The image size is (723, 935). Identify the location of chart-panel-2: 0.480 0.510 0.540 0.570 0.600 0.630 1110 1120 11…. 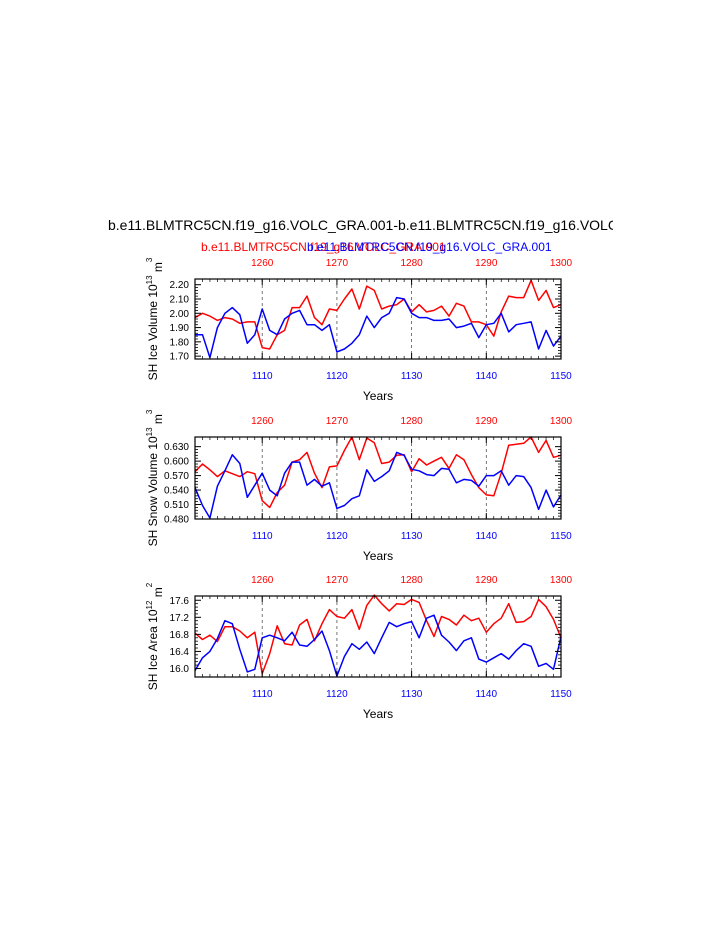
(359, 486).